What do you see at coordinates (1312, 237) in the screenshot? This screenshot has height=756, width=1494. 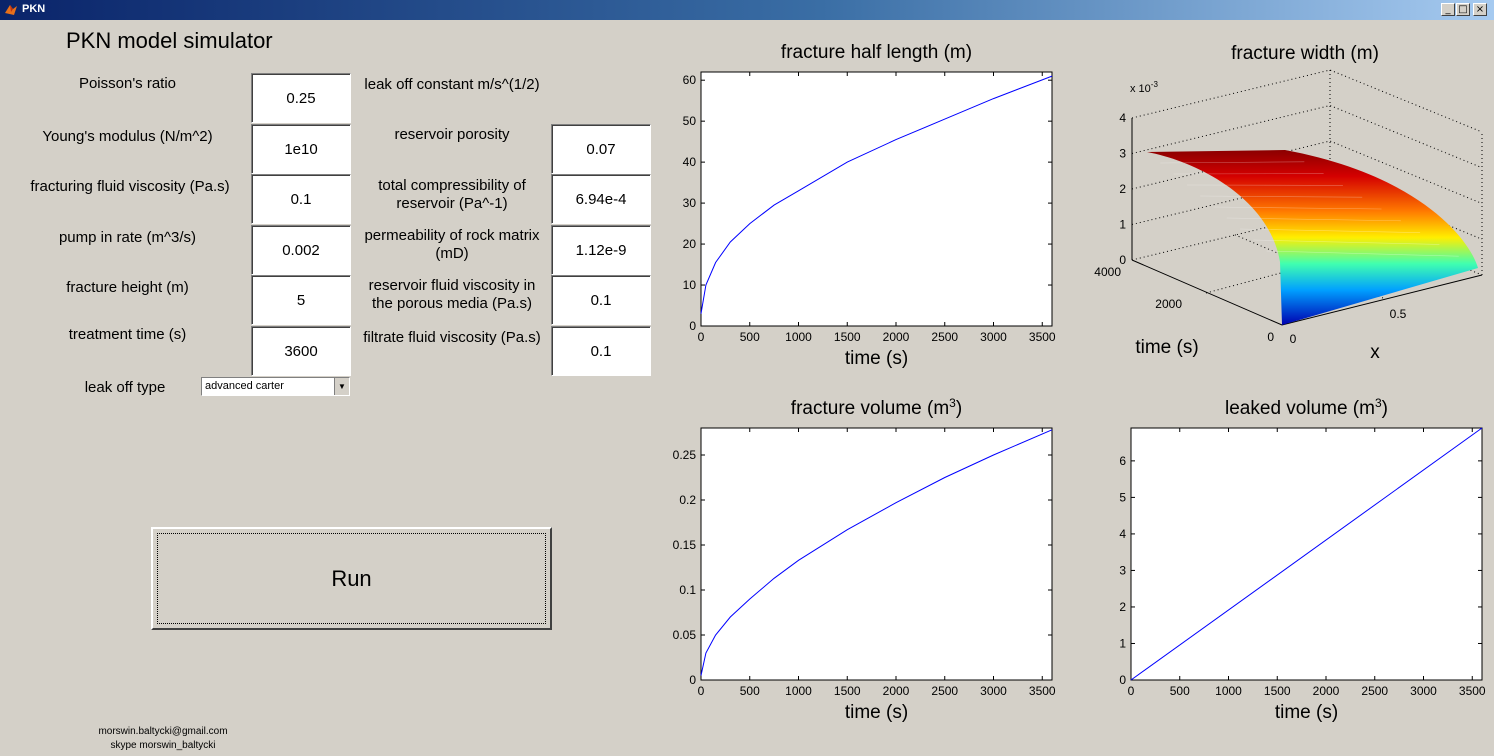 I see `width-surface` at bounding box center [1312, 237].